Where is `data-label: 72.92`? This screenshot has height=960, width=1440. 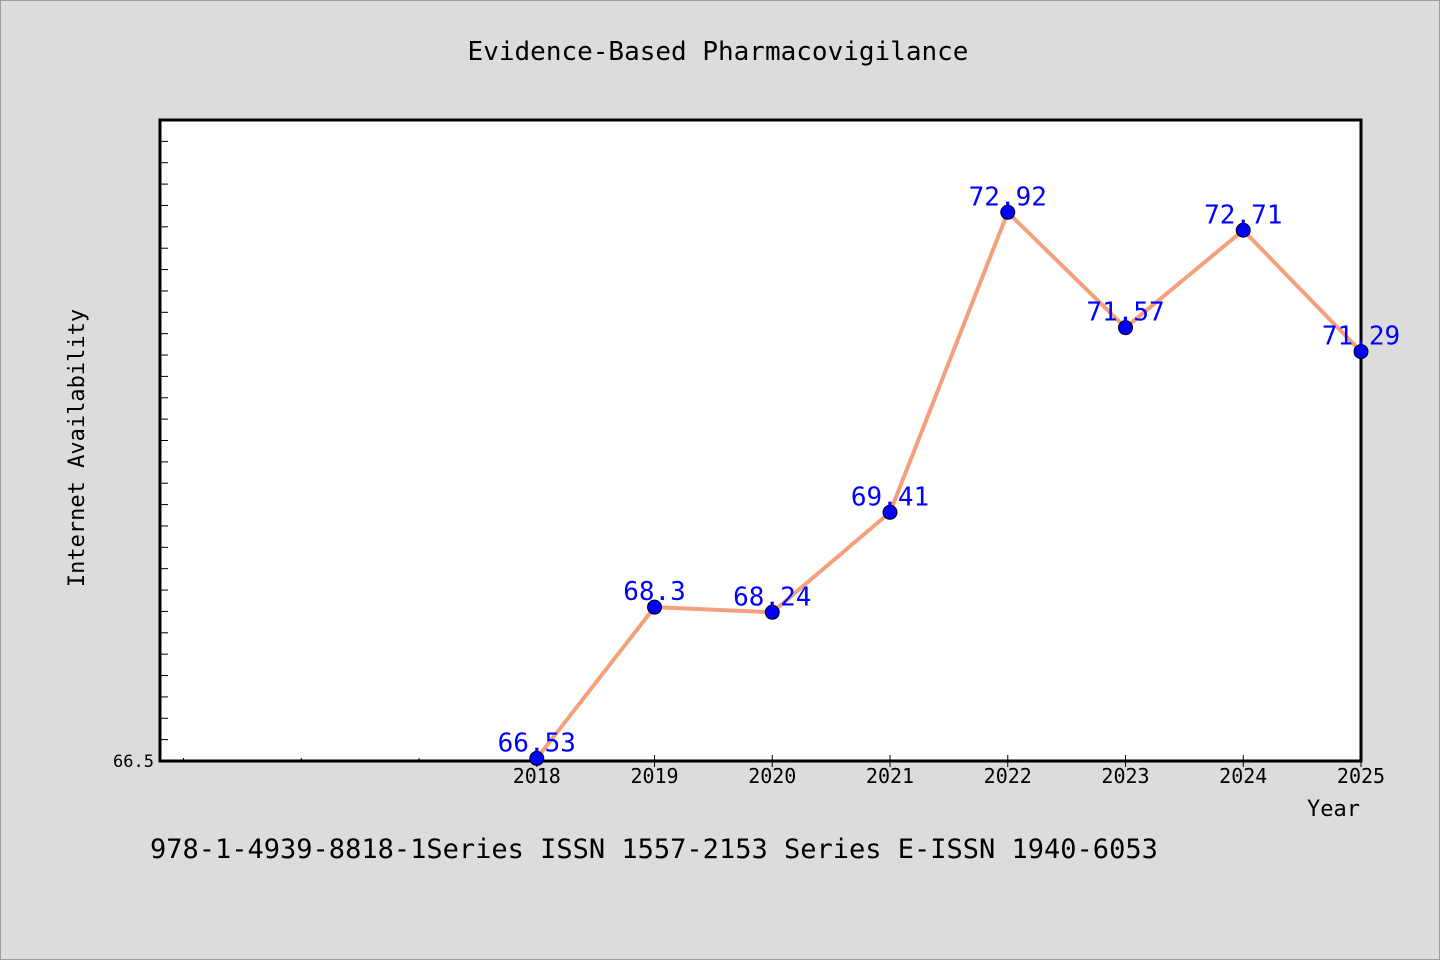
data-label: 72.92 is located at coordinates (1008, 197).